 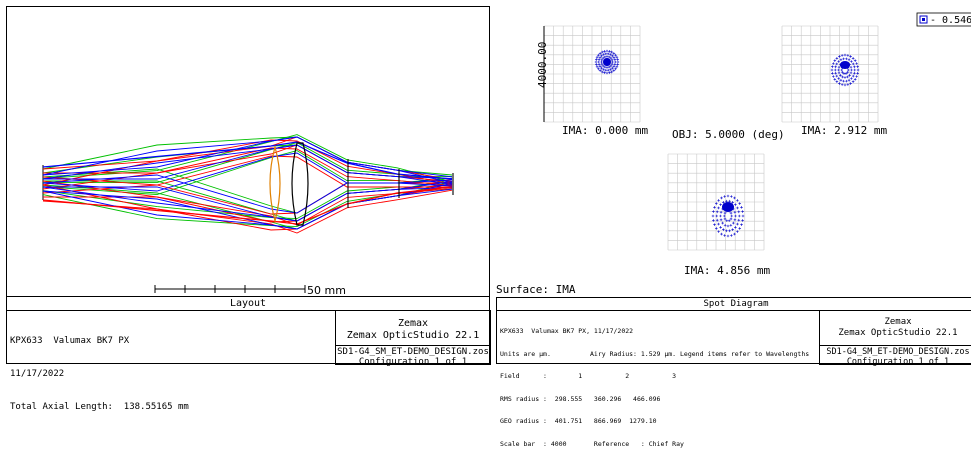 What do you see at coordinates (230, 289) in the screenshot?
I see `scale-bar` at bounding box center [230, 289].